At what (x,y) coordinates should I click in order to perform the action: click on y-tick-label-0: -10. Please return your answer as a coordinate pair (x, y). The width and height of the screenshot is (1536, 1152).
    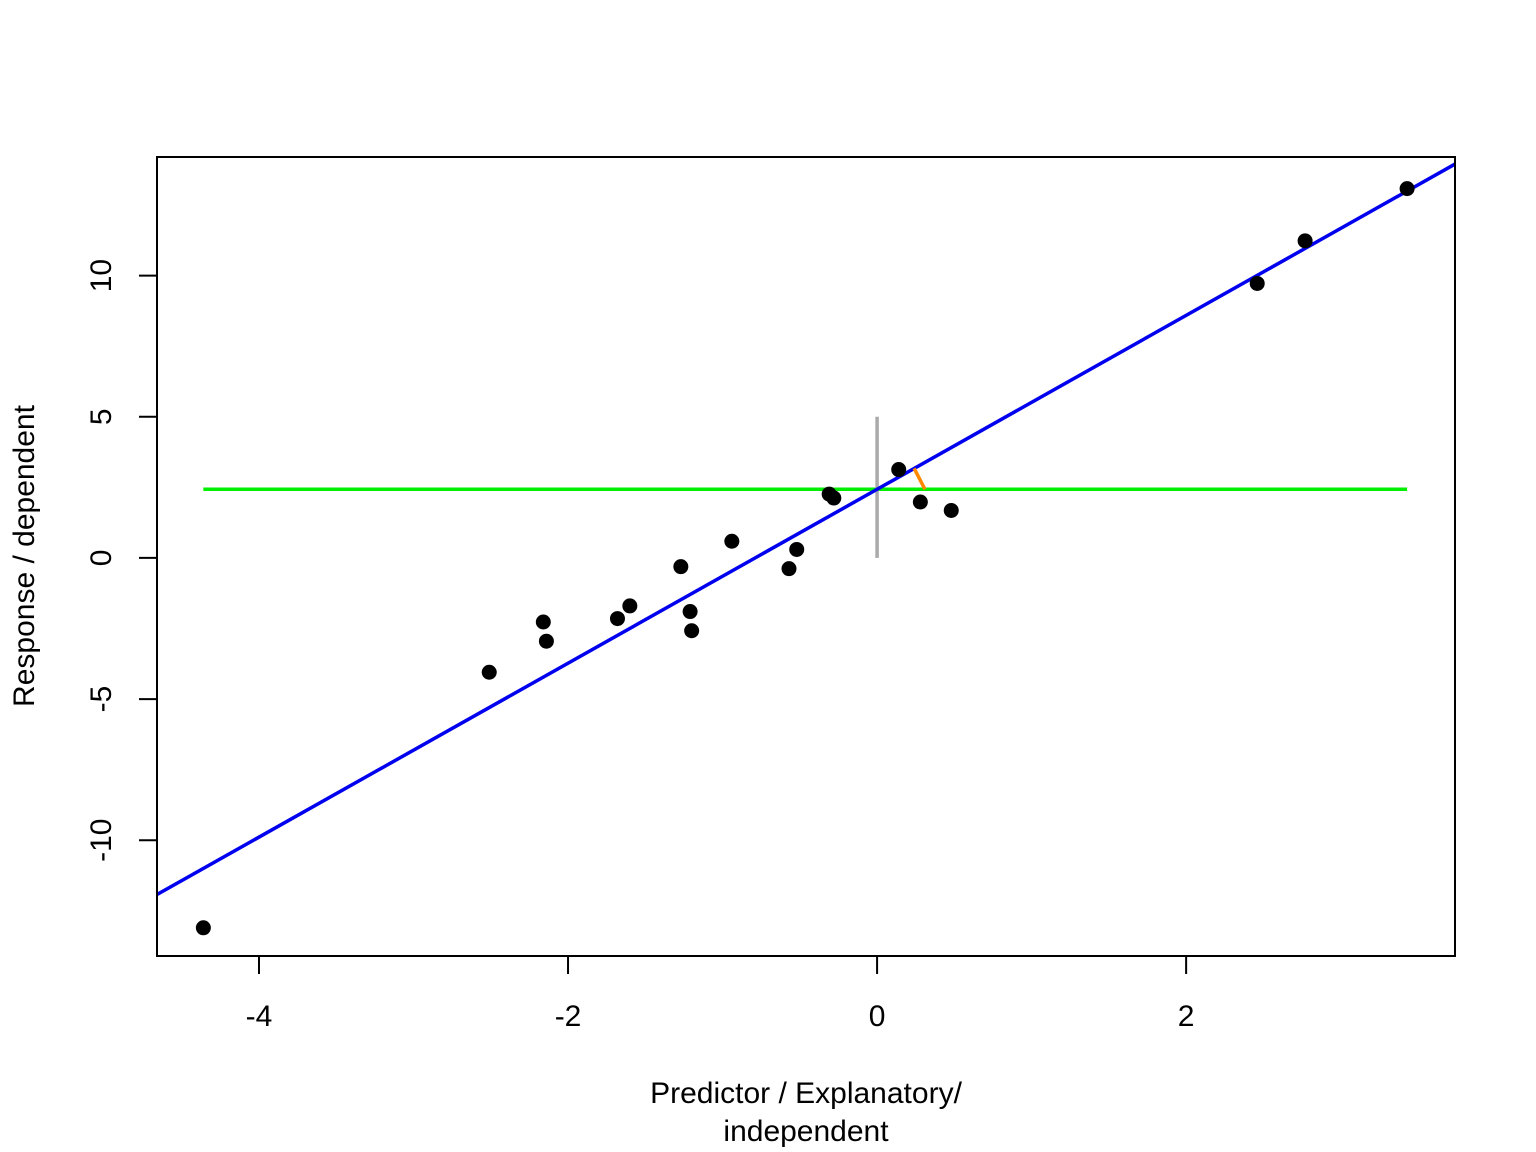
    Looking at the image, I should click on (101, 840).